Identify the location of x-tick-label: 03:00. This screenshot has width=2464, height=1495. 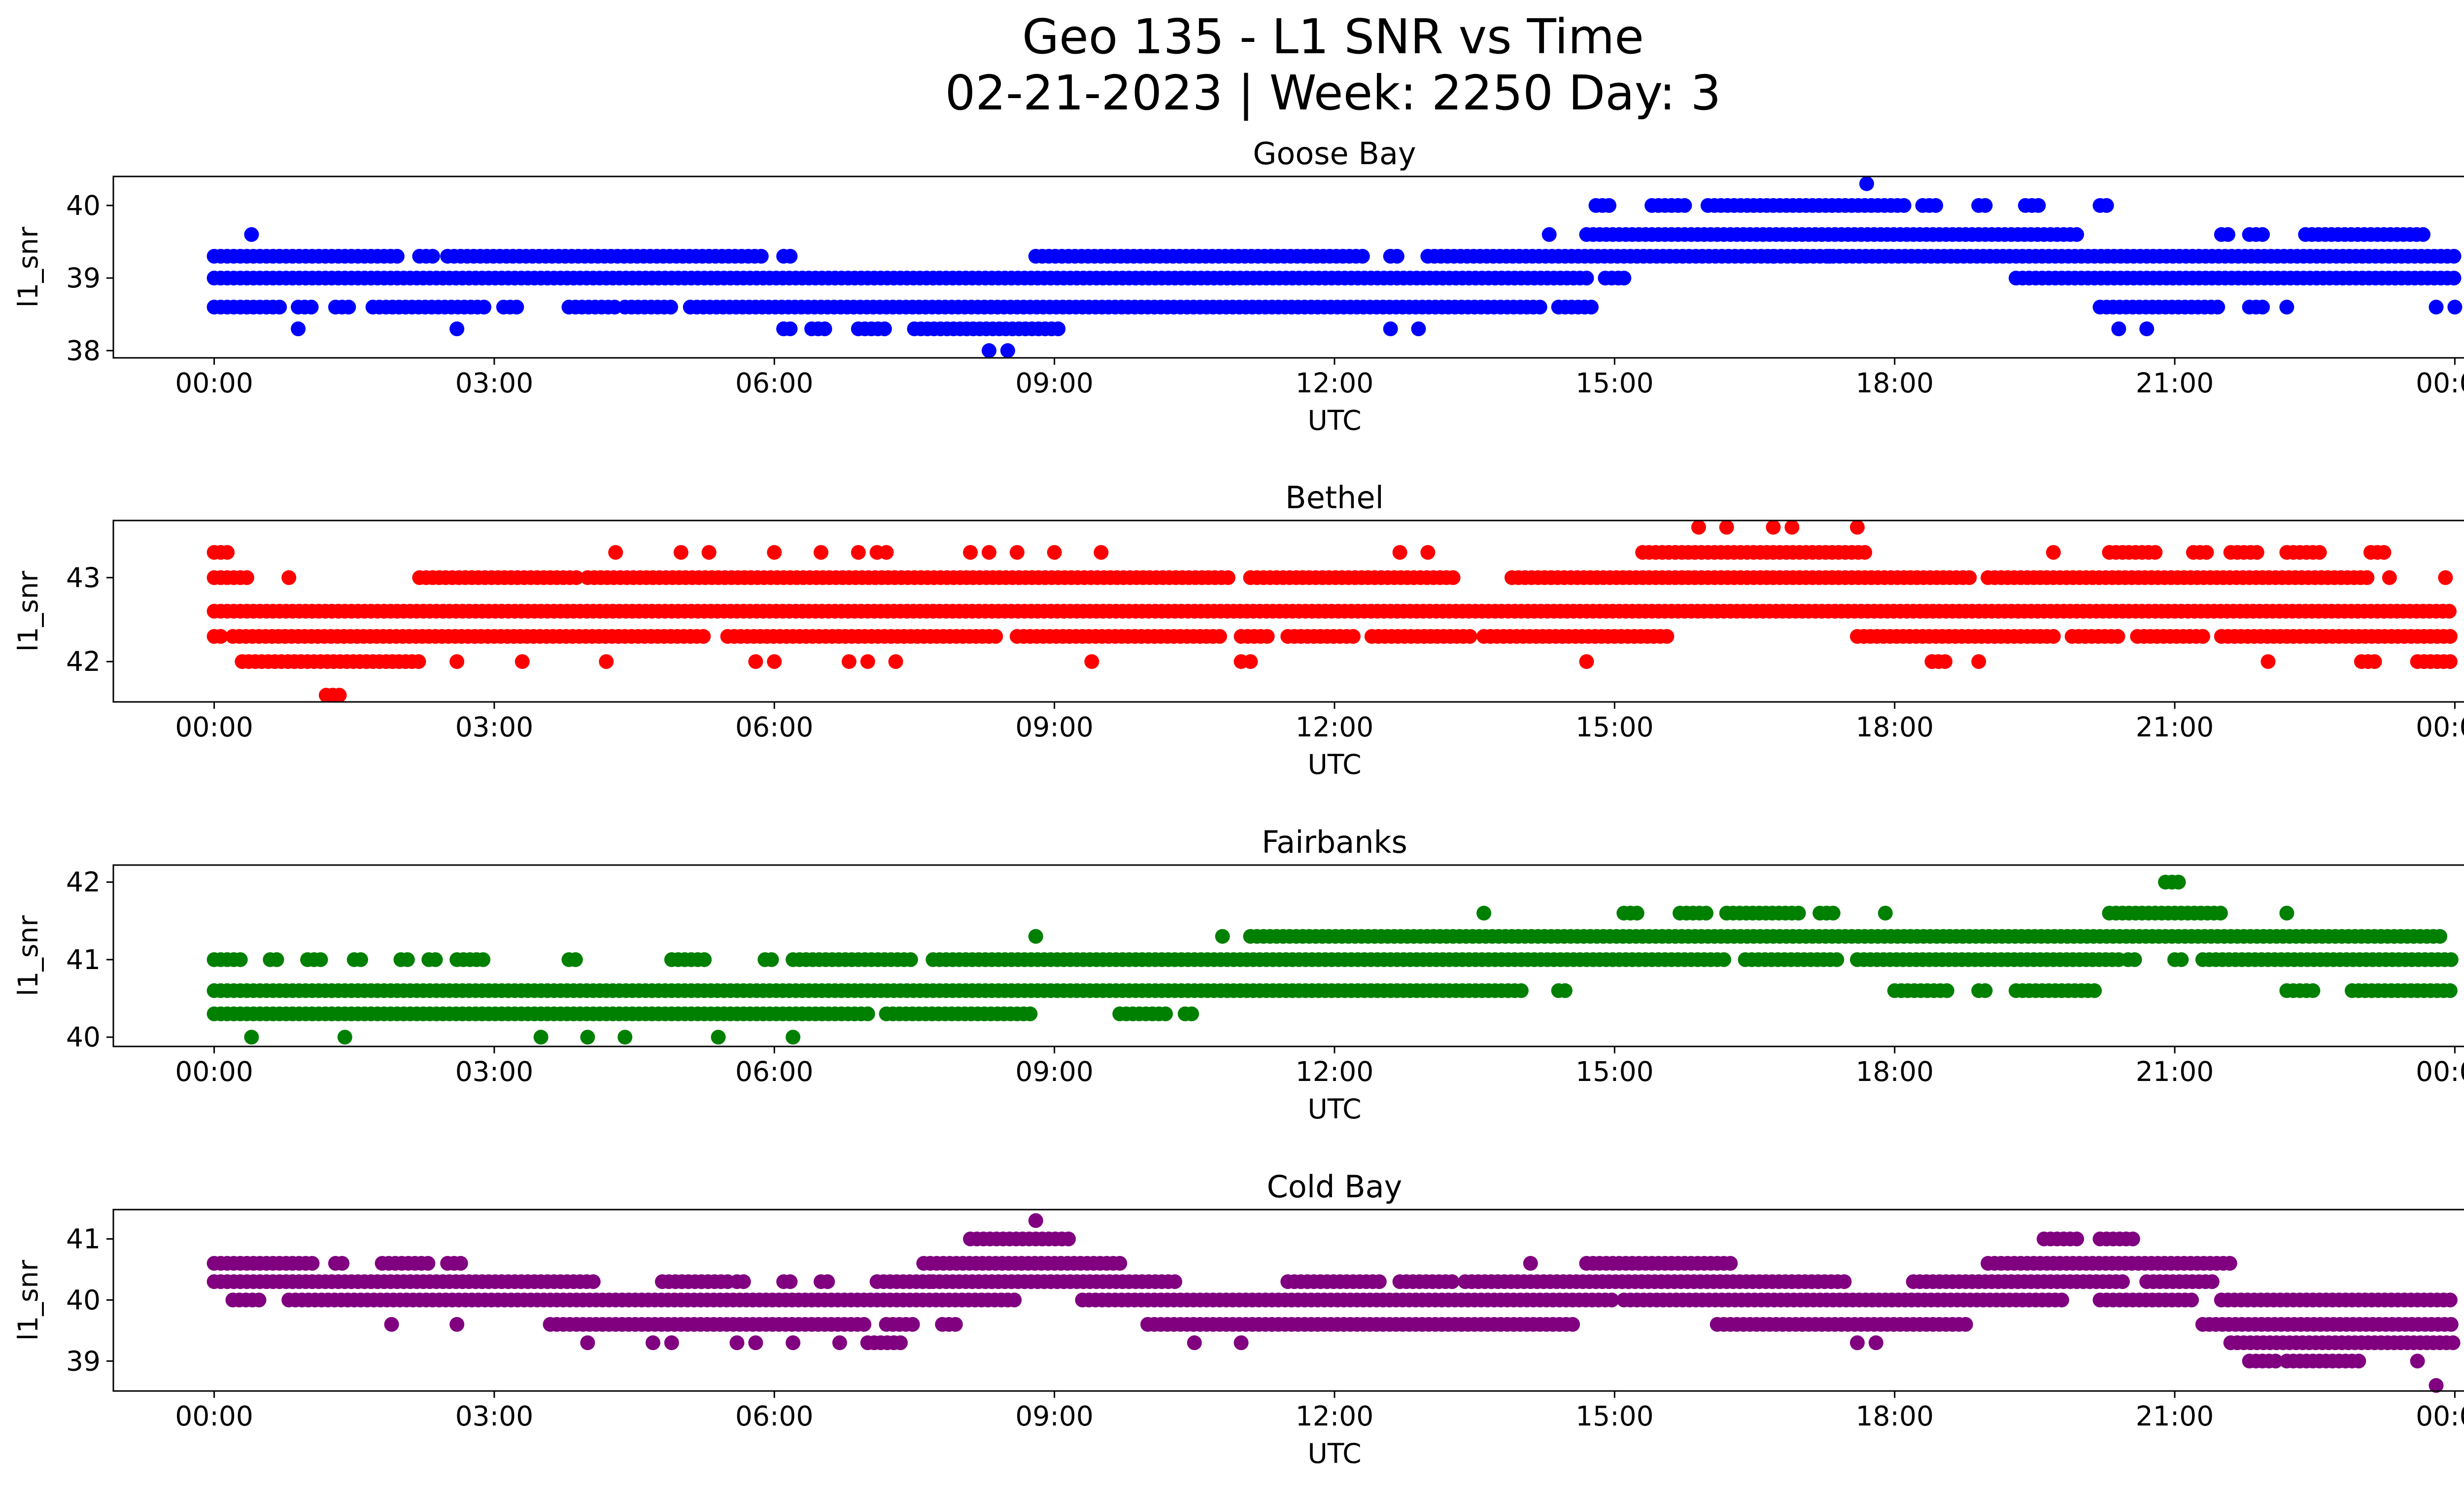
(494, 1071).